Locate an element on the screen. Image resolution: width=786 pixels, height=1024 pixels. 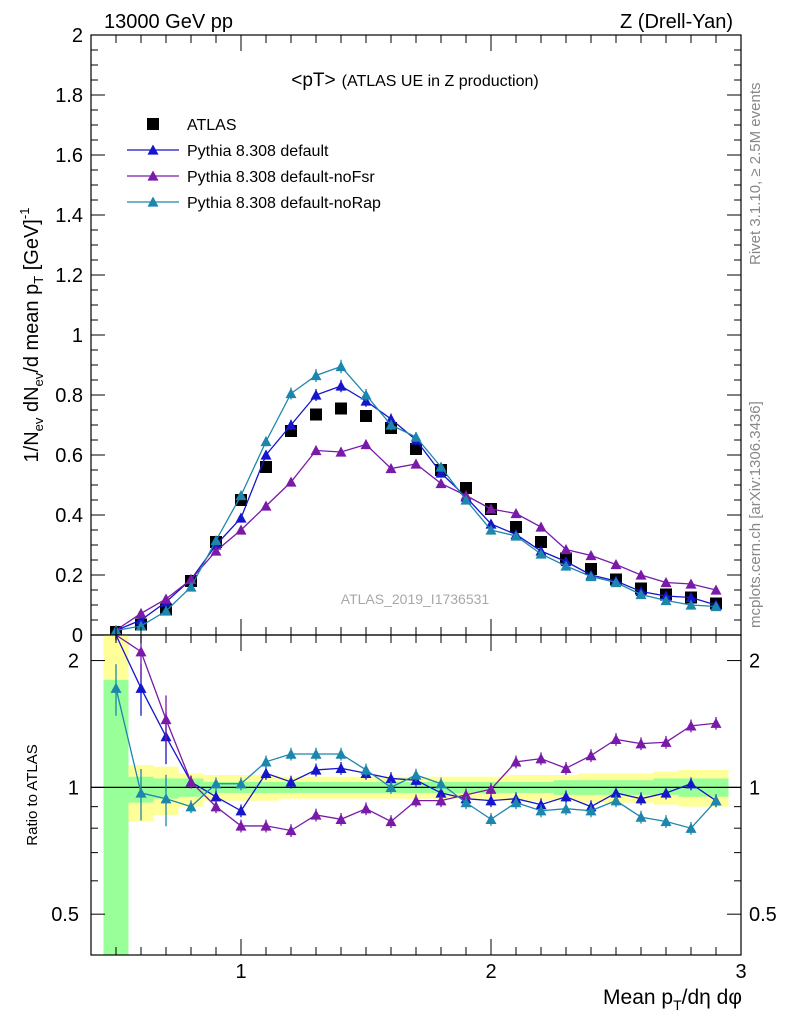
mcplots-label: mcplots.cern.ch [arXiv:1306.3436] is located at coordinates (755, 514).